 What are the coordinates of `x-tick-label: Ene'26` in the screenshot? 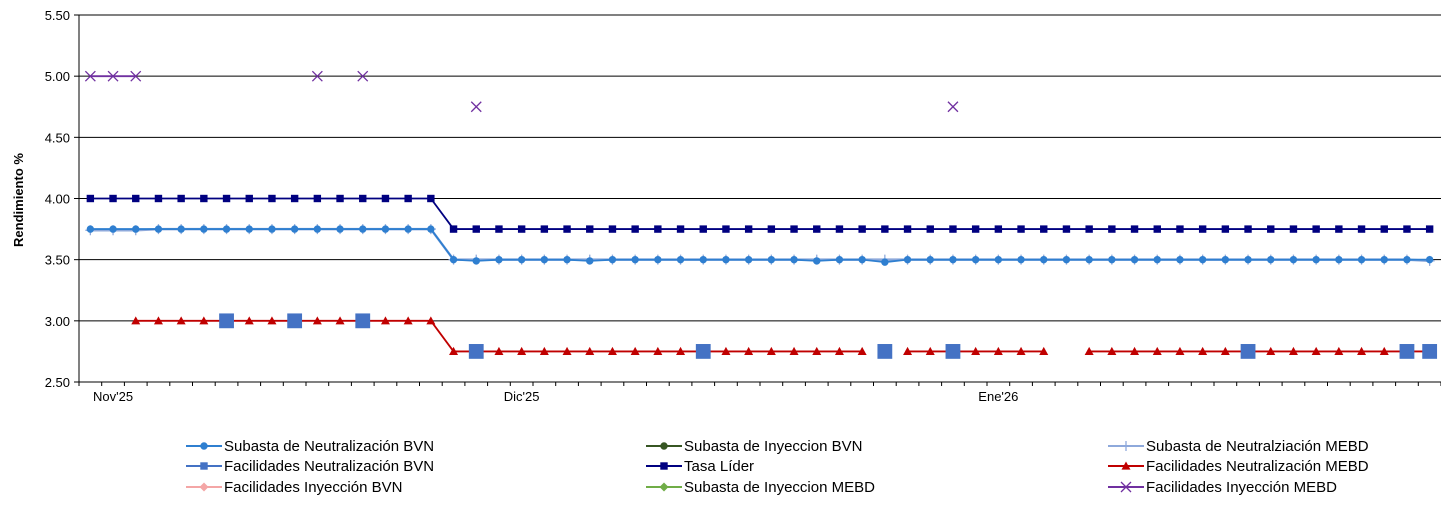 It's located at (998, 396).